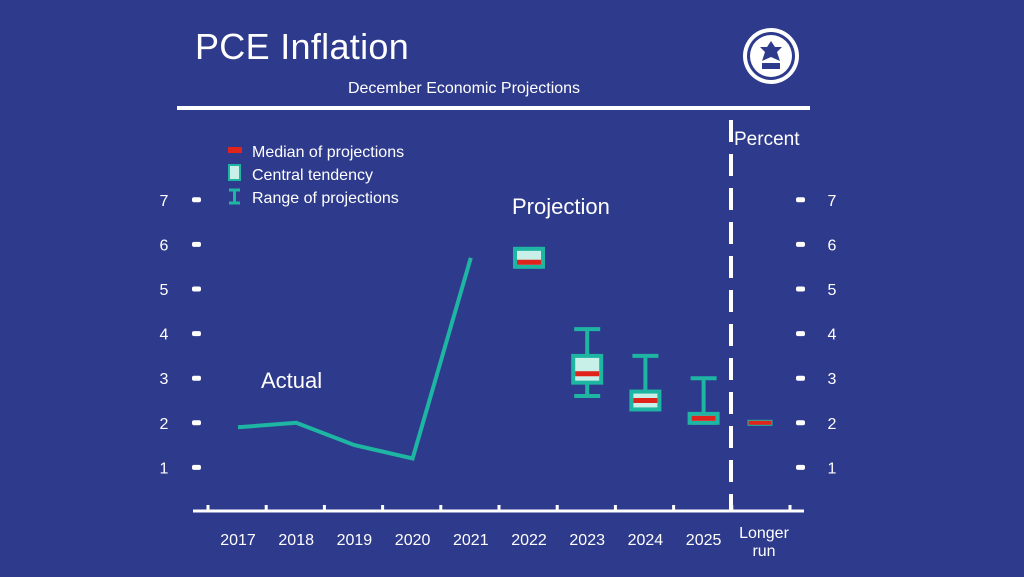 The width and height of the screenshot is (1024, 577). I want to click on chart-subtitle: December Economic Projections, so click(464, 88).